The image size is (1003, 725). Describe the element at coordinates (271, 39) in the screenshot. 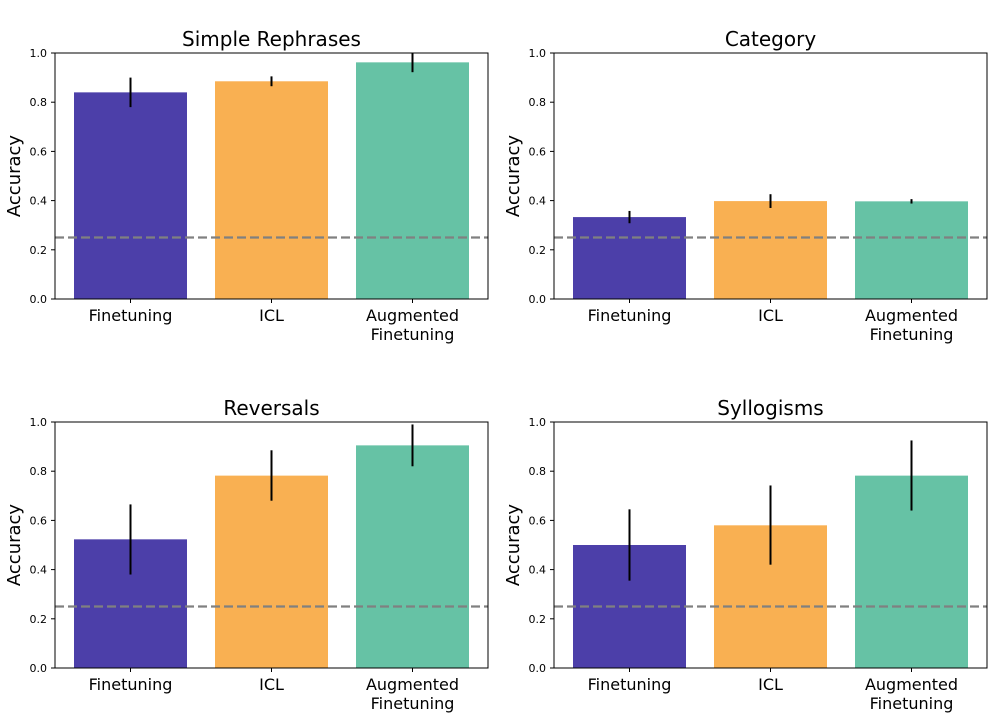

I see `subplot-title: Simple Rephrases` at that location.